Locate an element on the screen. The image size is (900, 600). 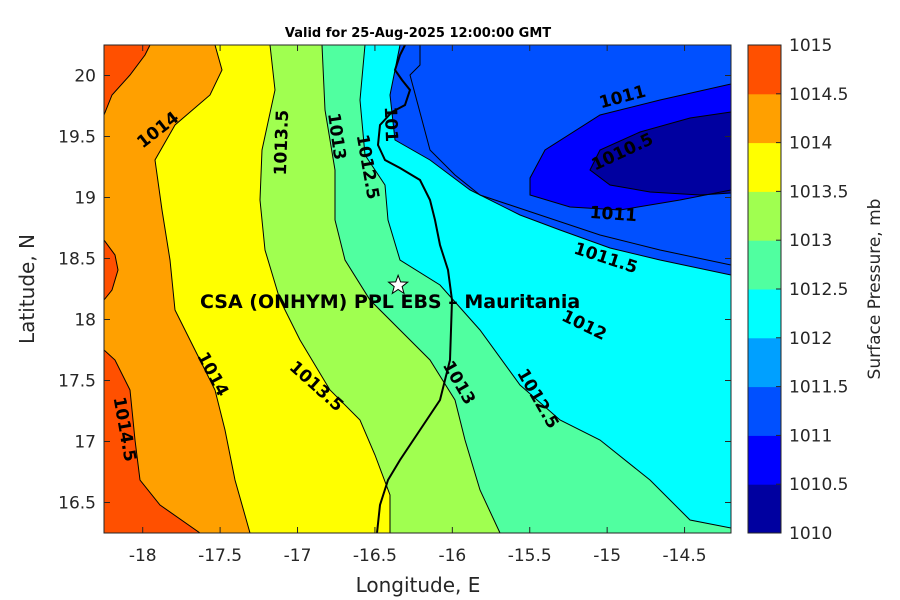
colorbar-label: Surface Pressure, mb is located at coordinates (875, 289).